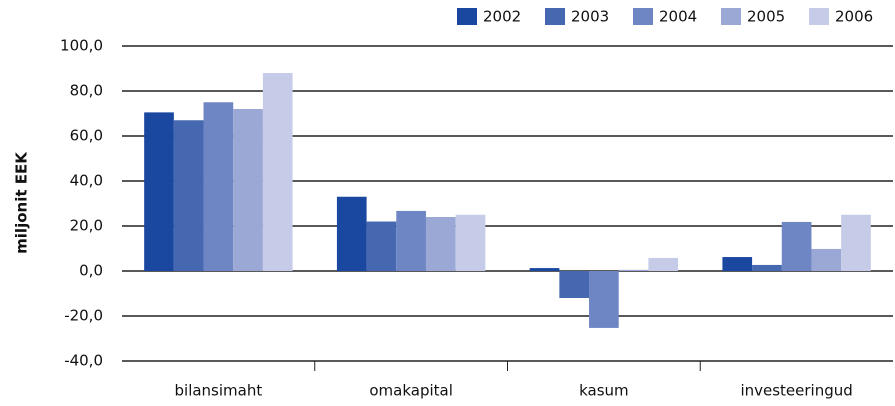  What do you see at coordinates (86, 91) in the screenshot?
I see `y-tick-label: 80,0` at bounding box center [86, 91].